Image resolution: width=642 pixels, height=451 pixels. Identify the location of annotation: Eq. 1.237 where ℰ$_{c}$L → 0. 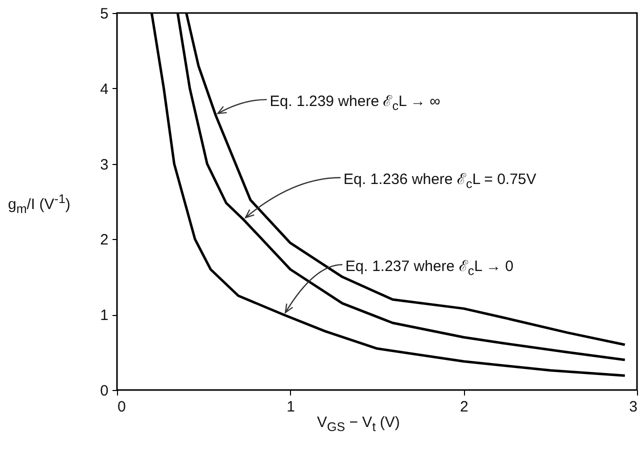
(429, 267).